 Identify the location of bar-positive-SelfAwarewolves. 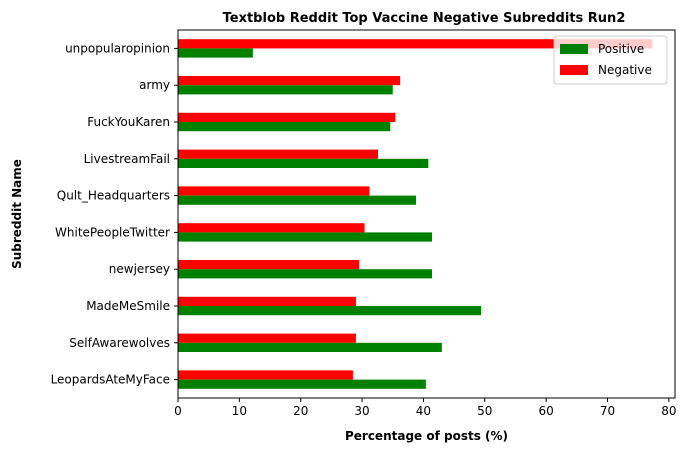
(310, 347).